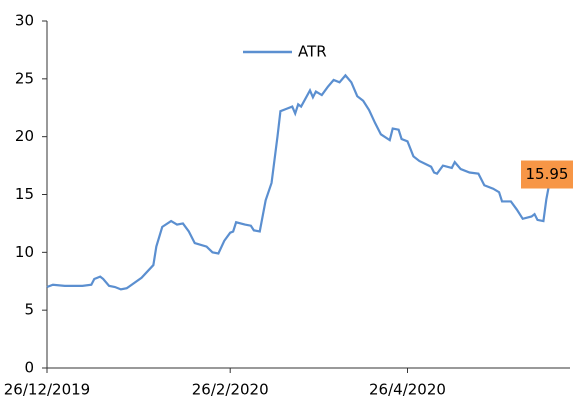  I want to click on x-tick-label: 26/2/2020, so click(230, 390).